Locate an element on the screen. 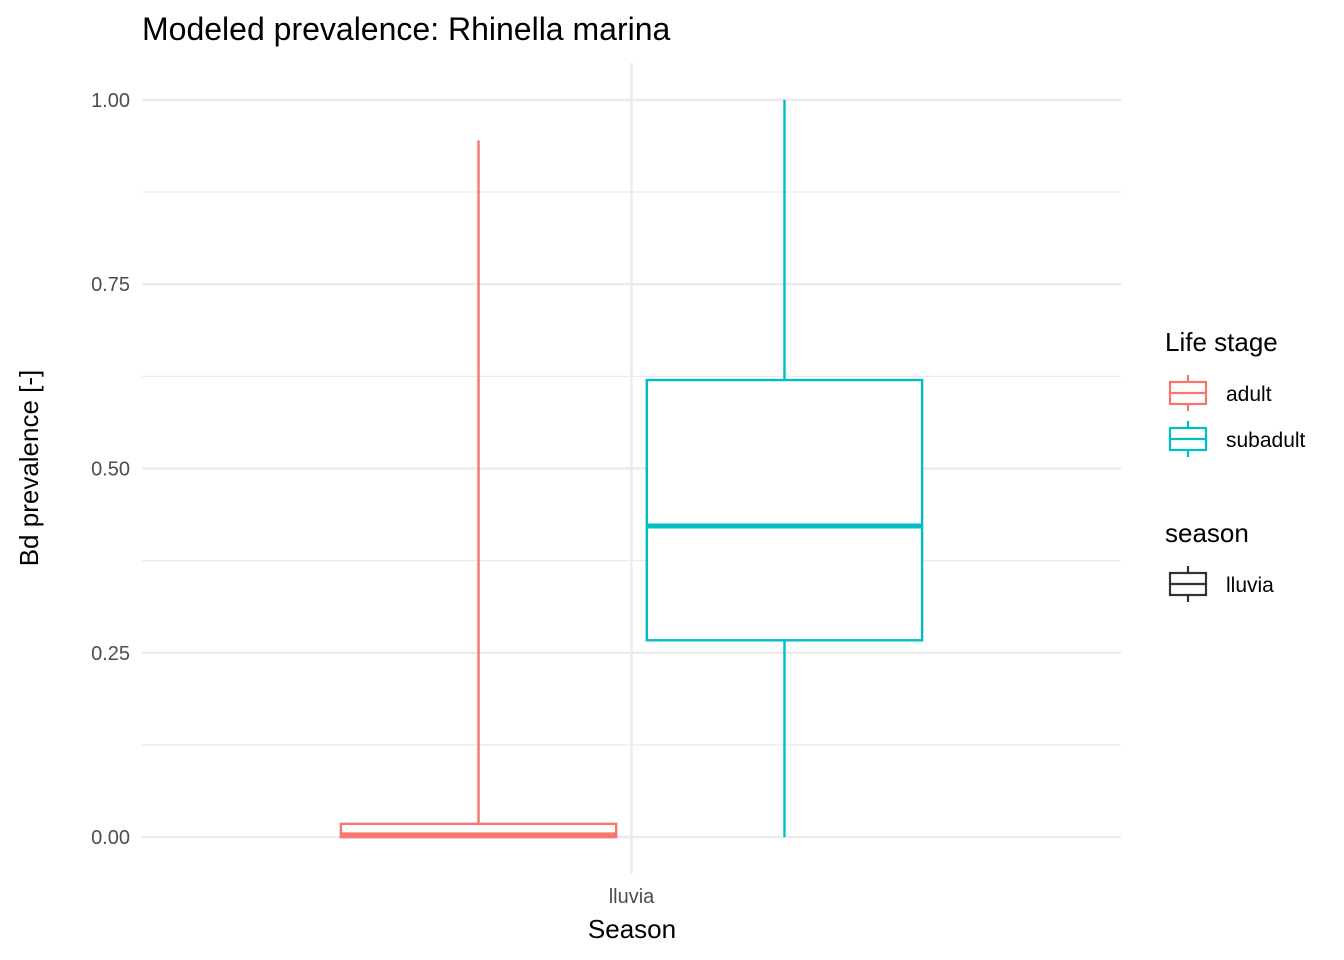  x-tick-label: lluvia is located at coordinates (632, 897).